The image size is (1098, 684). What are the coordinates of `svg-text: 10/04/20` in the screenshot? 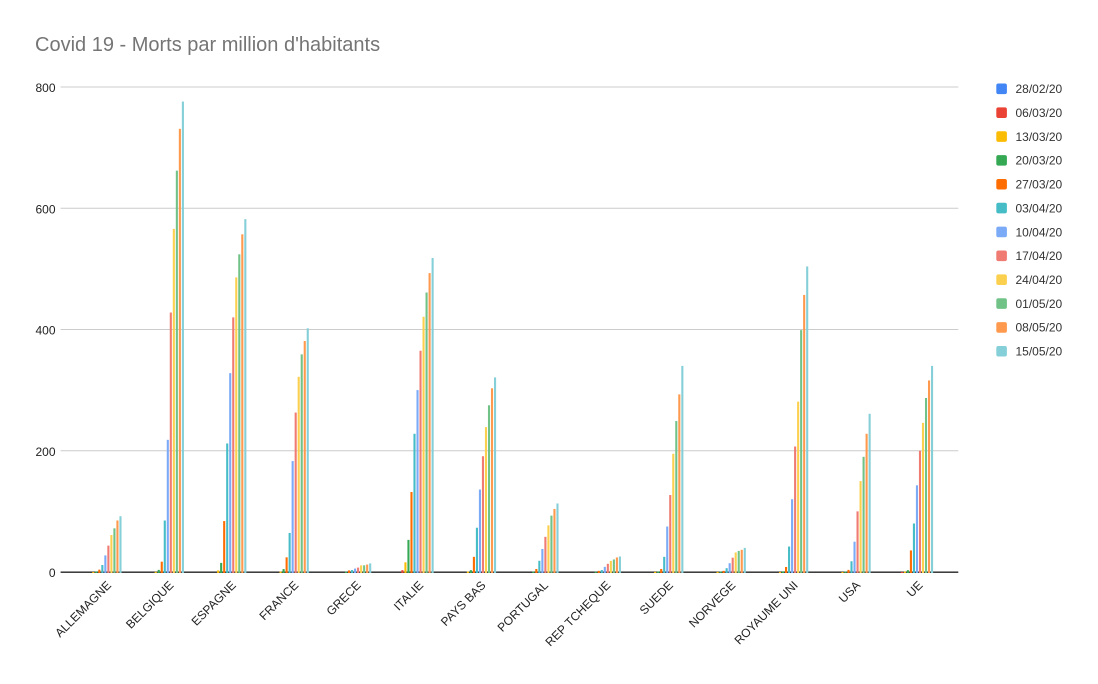 It's located at (1039, 232).